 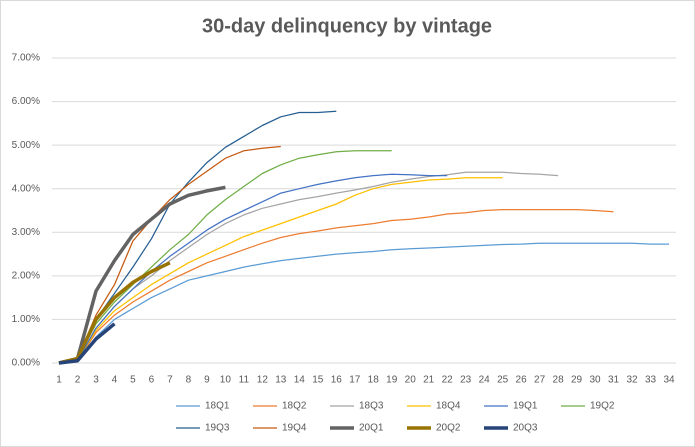 What do you see at coordinates (189, 380) in the screenshot?
I see `x-tick-label: 8` at bounding box center [189, 380].